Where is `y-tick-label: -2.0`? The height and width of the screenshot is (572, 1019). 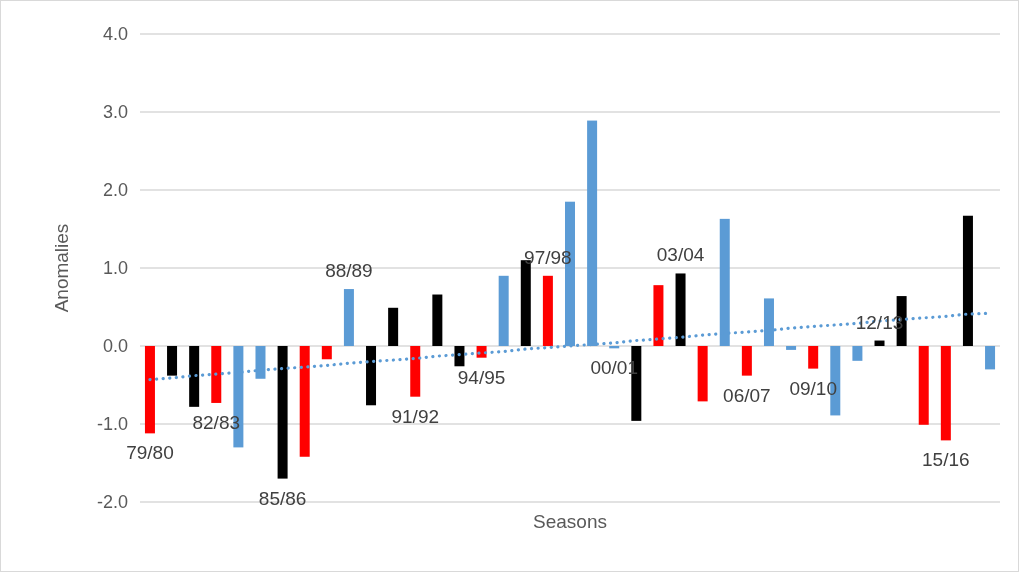
y-tick-label: -2.0 is located at coordinates (112, 502).